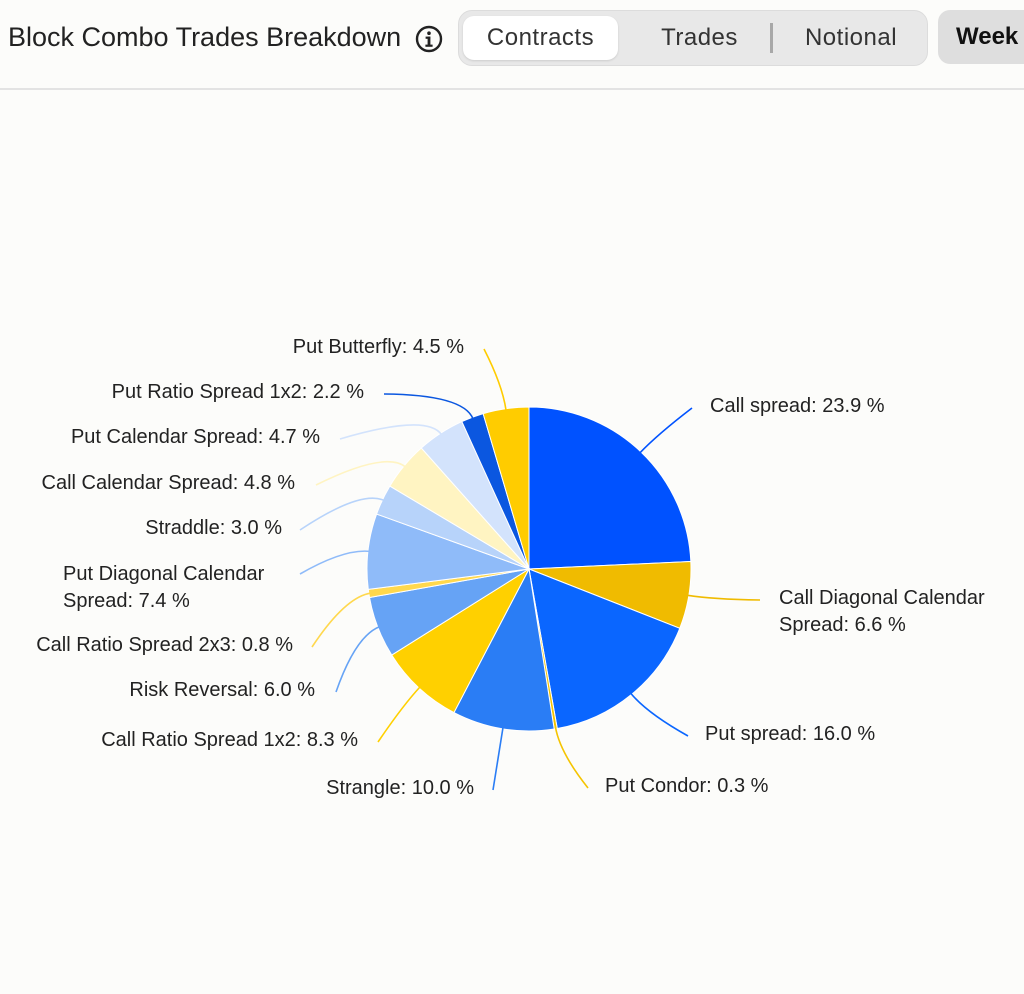 This screenshot has height=994, width=1024. What do you see at coordinates (610, 488) in the screenshot?
I see `pie-slice` at bounding box center [610, 488].